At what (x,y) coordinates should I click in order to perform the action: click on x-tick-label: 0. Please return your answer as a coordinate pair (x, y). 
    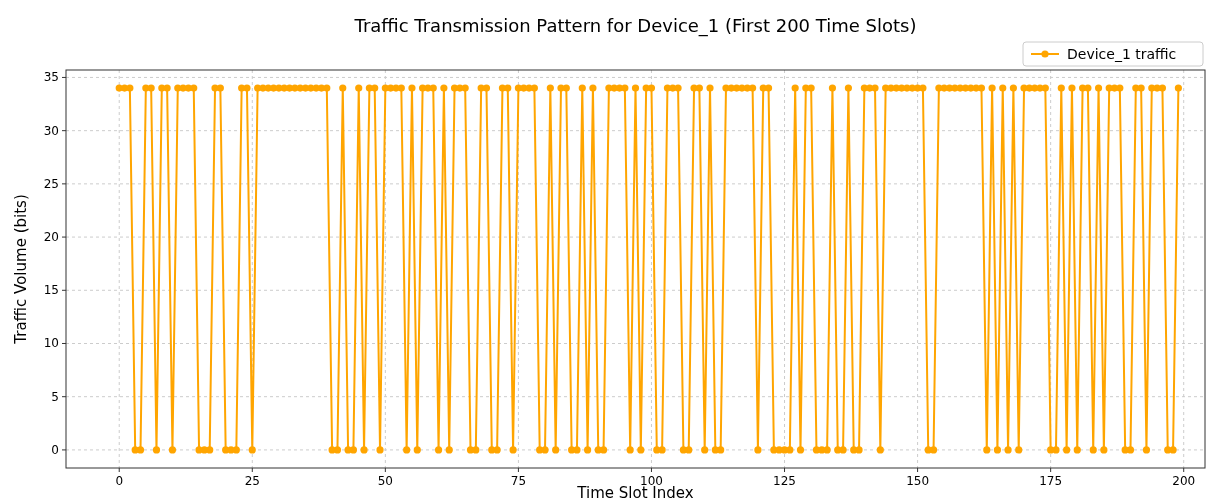
    Looking at the image, I should click on (119, 481).